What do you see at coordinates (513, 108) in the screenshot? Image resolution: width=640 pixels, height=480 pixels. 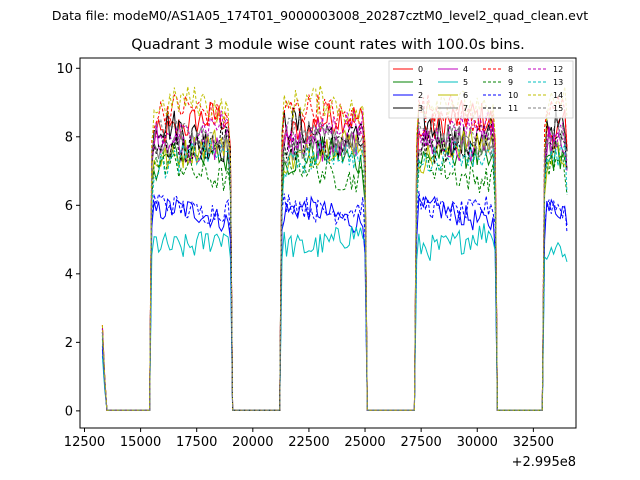 I see `legend-label-11: 11` at bounding box center [513, 108].